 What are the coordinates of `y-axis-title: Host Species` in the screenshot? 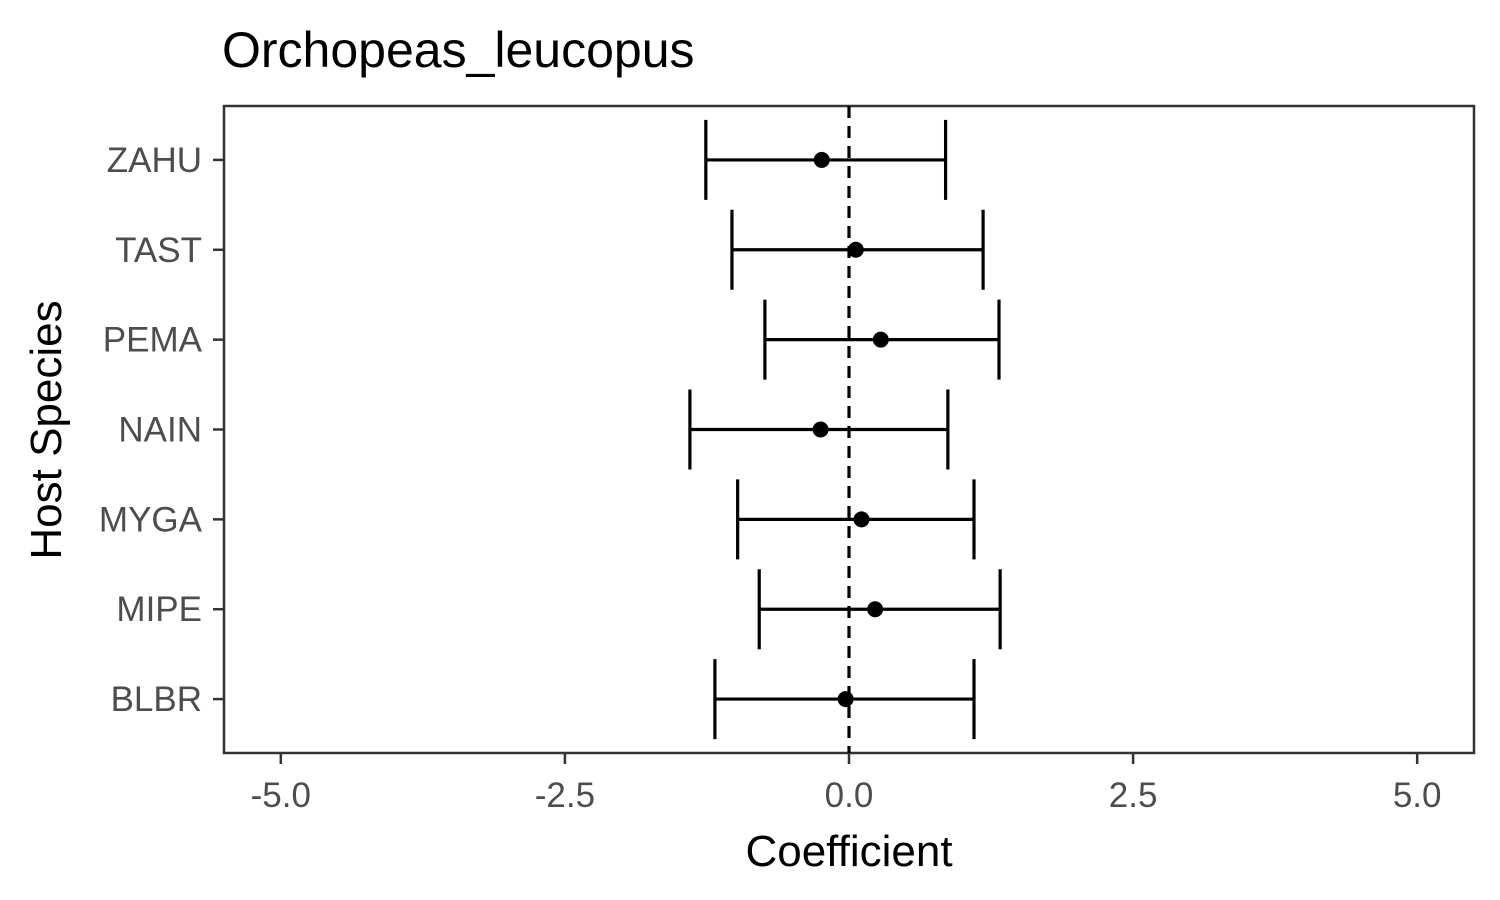 It's located at (46, 429).